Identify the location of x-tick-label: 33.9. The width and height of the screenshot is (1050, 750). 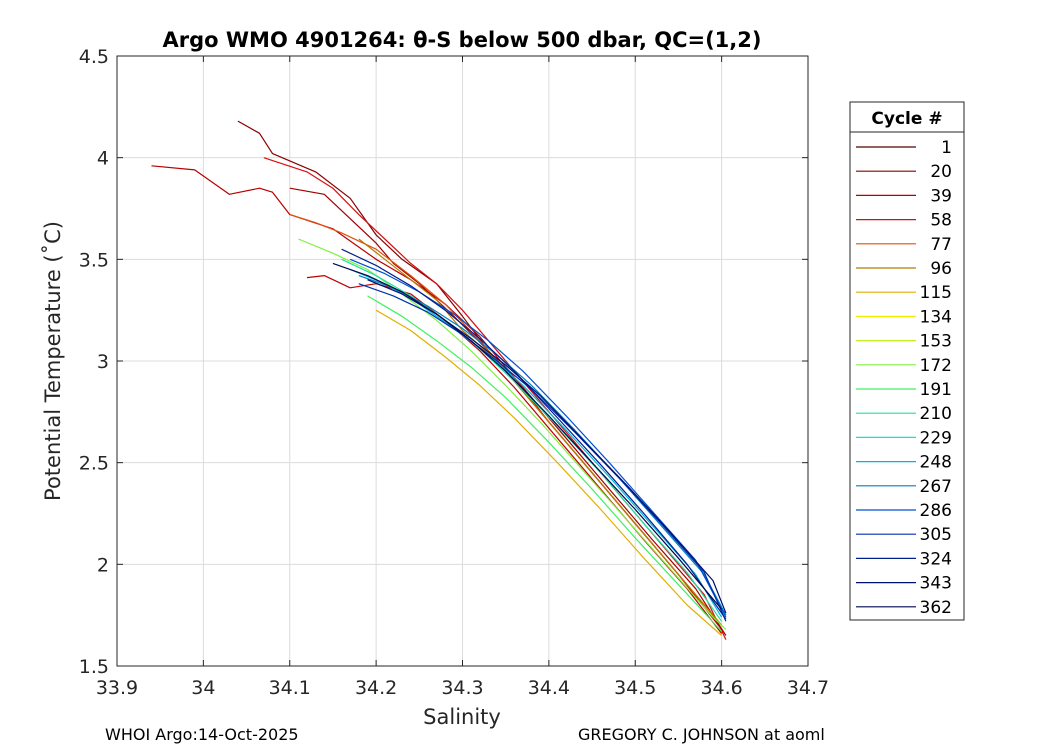
(117, 688).